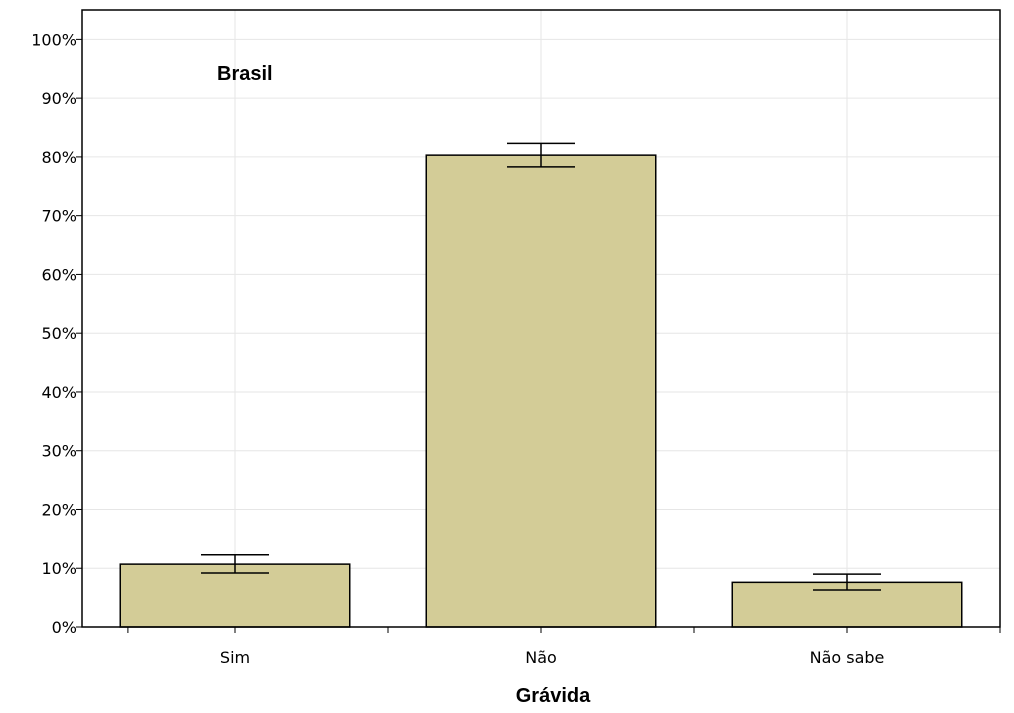  What do you see at coordinates (59, 157) in the screenshot?
I see `y-tick-label: 80%` at bounding box center [59, 157].